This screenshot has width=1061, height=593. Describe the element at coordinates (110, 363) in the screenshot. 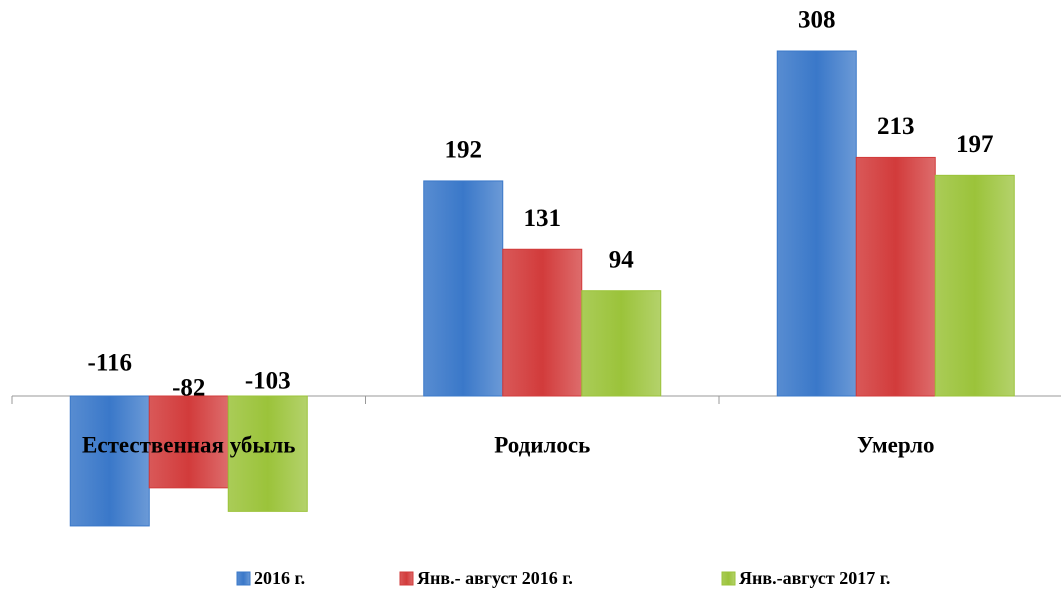

I see `data-label: -116` at that location.